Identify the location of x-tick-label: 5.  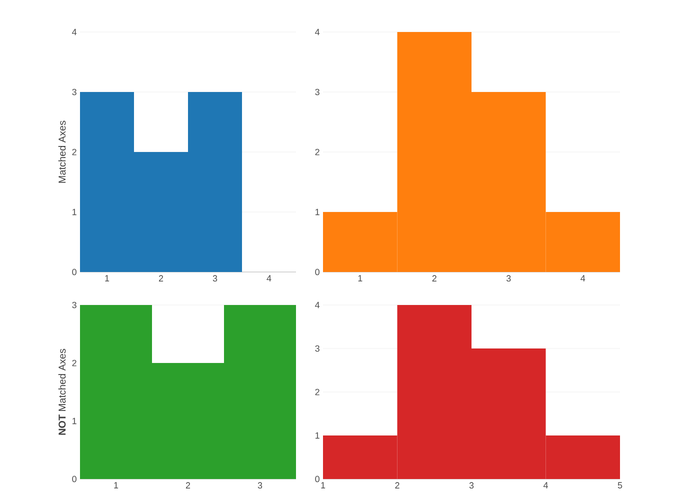
(620, 485).